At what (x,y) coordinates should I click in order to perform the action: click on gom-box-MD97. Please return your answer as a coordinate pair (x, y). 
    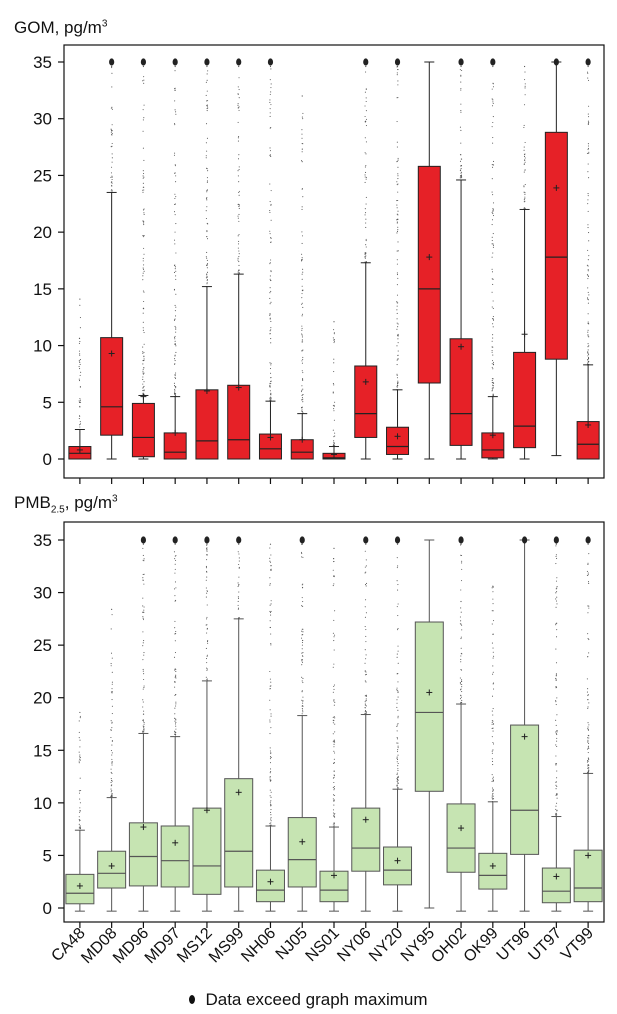
    Looking at the image, I should click on (175, 446).